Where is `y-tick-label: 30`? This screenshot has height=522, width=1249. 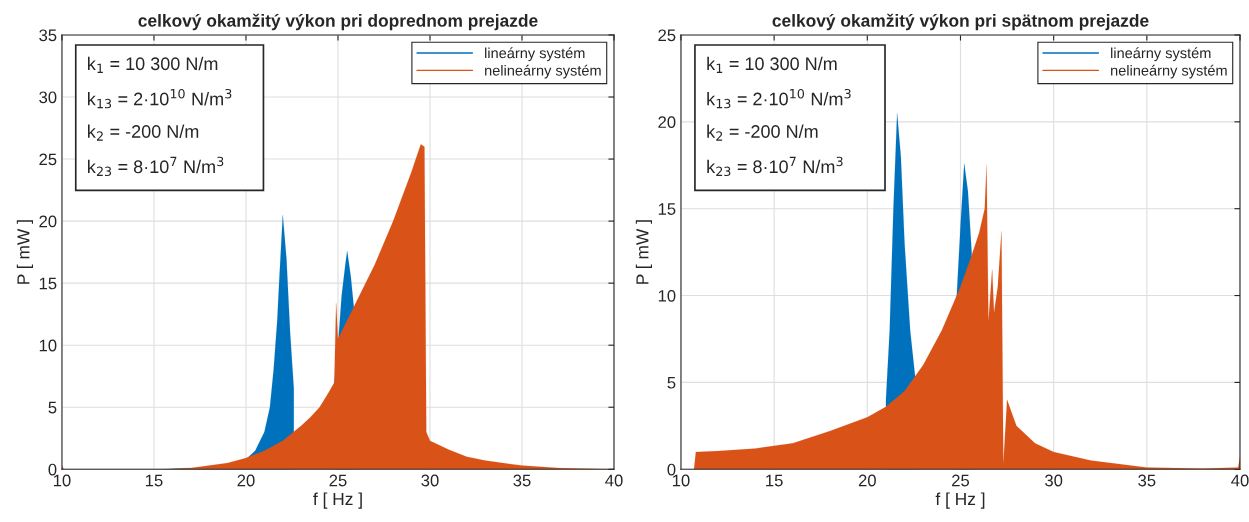 y-tick-label: 30 is located at coordinates (48, 97).